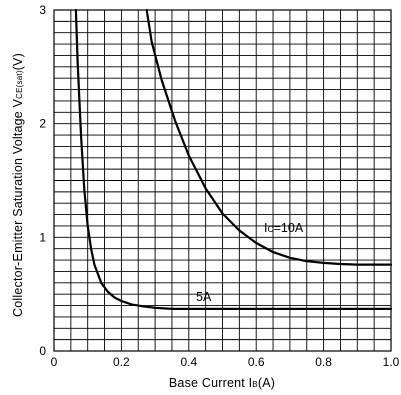 The image size is (401, 395). Describe the element at coordinates (42, 10) in the screenshot. I see `y-tick-label: 3` at that location.